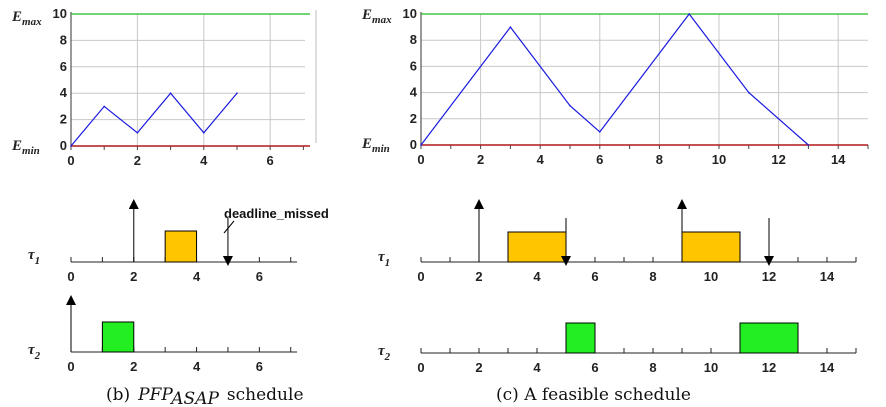 The image size is (886, 407). I want to click on caption-left: (b) PFPASAP schedule, so click(205, 396).